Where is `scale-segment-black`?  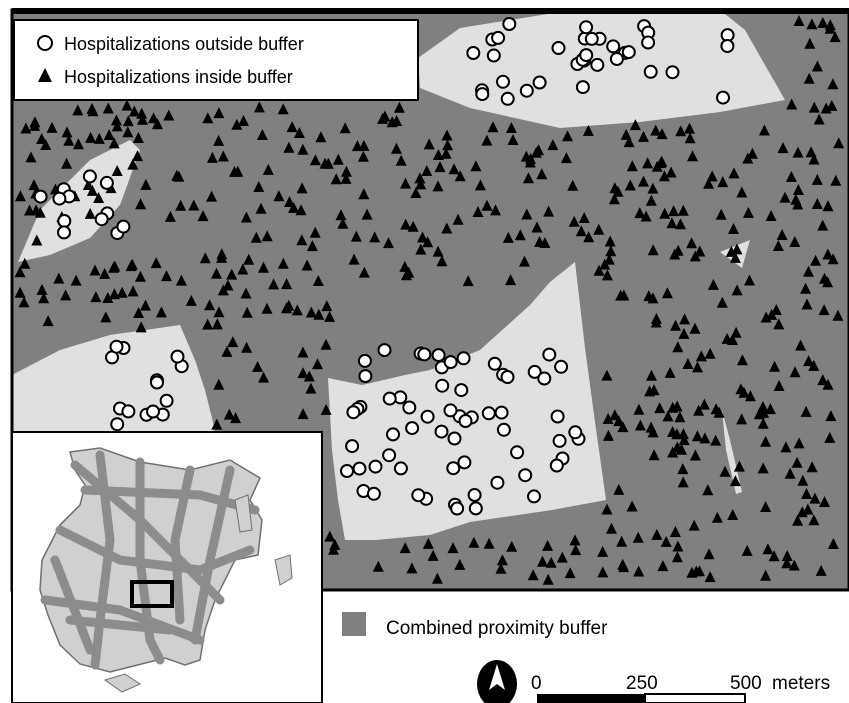
scale-segment-black is located at coordinates (591, 698).